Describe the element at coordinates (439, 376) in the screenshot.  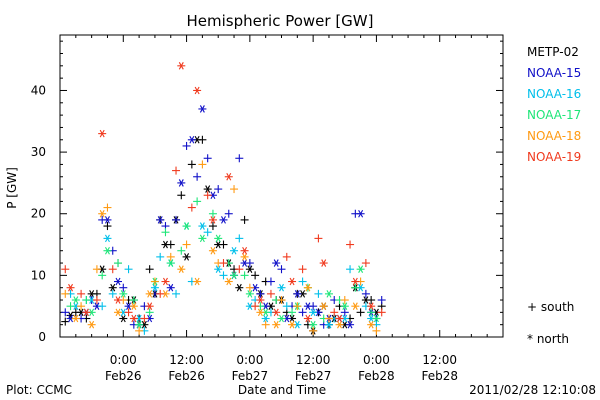
I see `x-tick-date-label: Feb28` at that location.